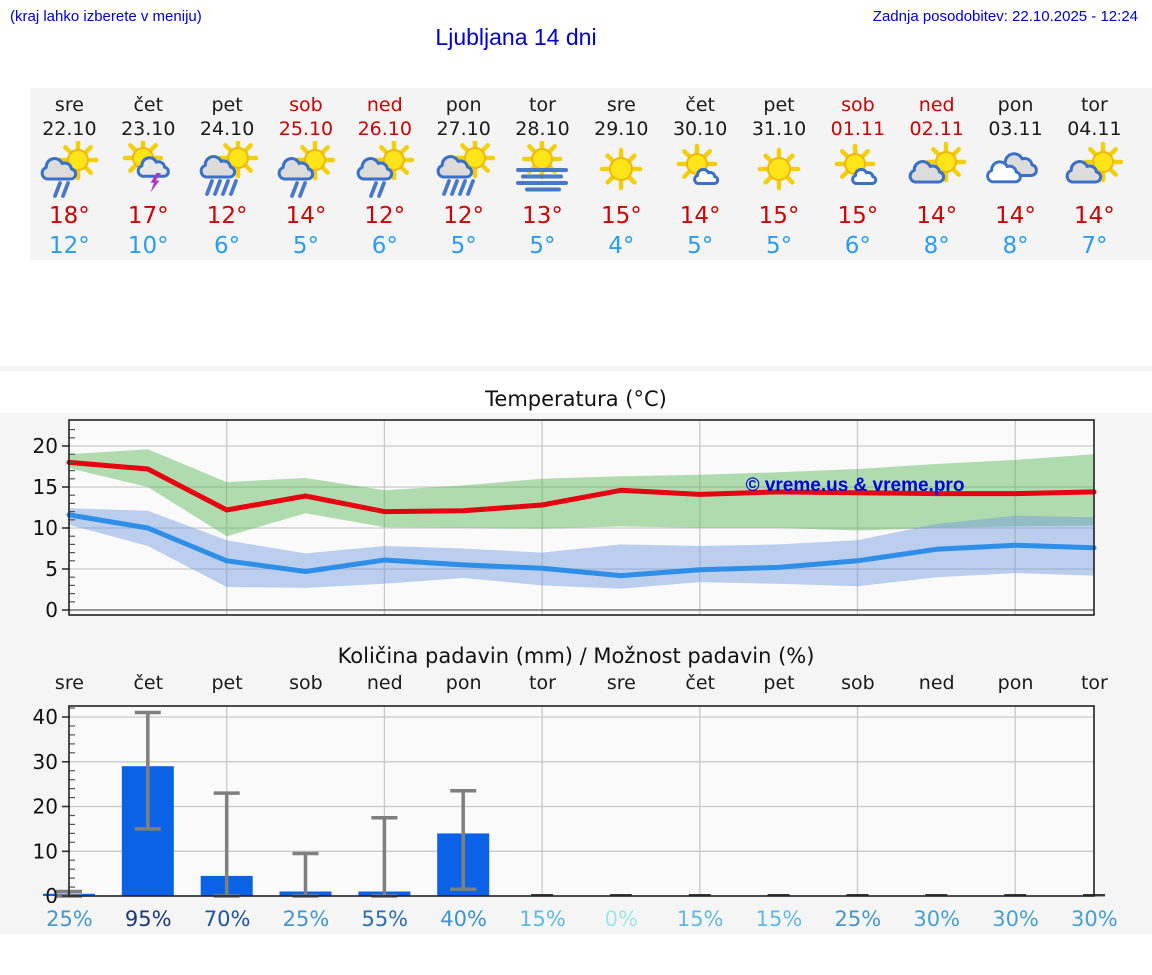  What do you see at coordinates (779, 129) in the screenshot?
I see `day-date: 31.10` at bounding box center [779, 129].